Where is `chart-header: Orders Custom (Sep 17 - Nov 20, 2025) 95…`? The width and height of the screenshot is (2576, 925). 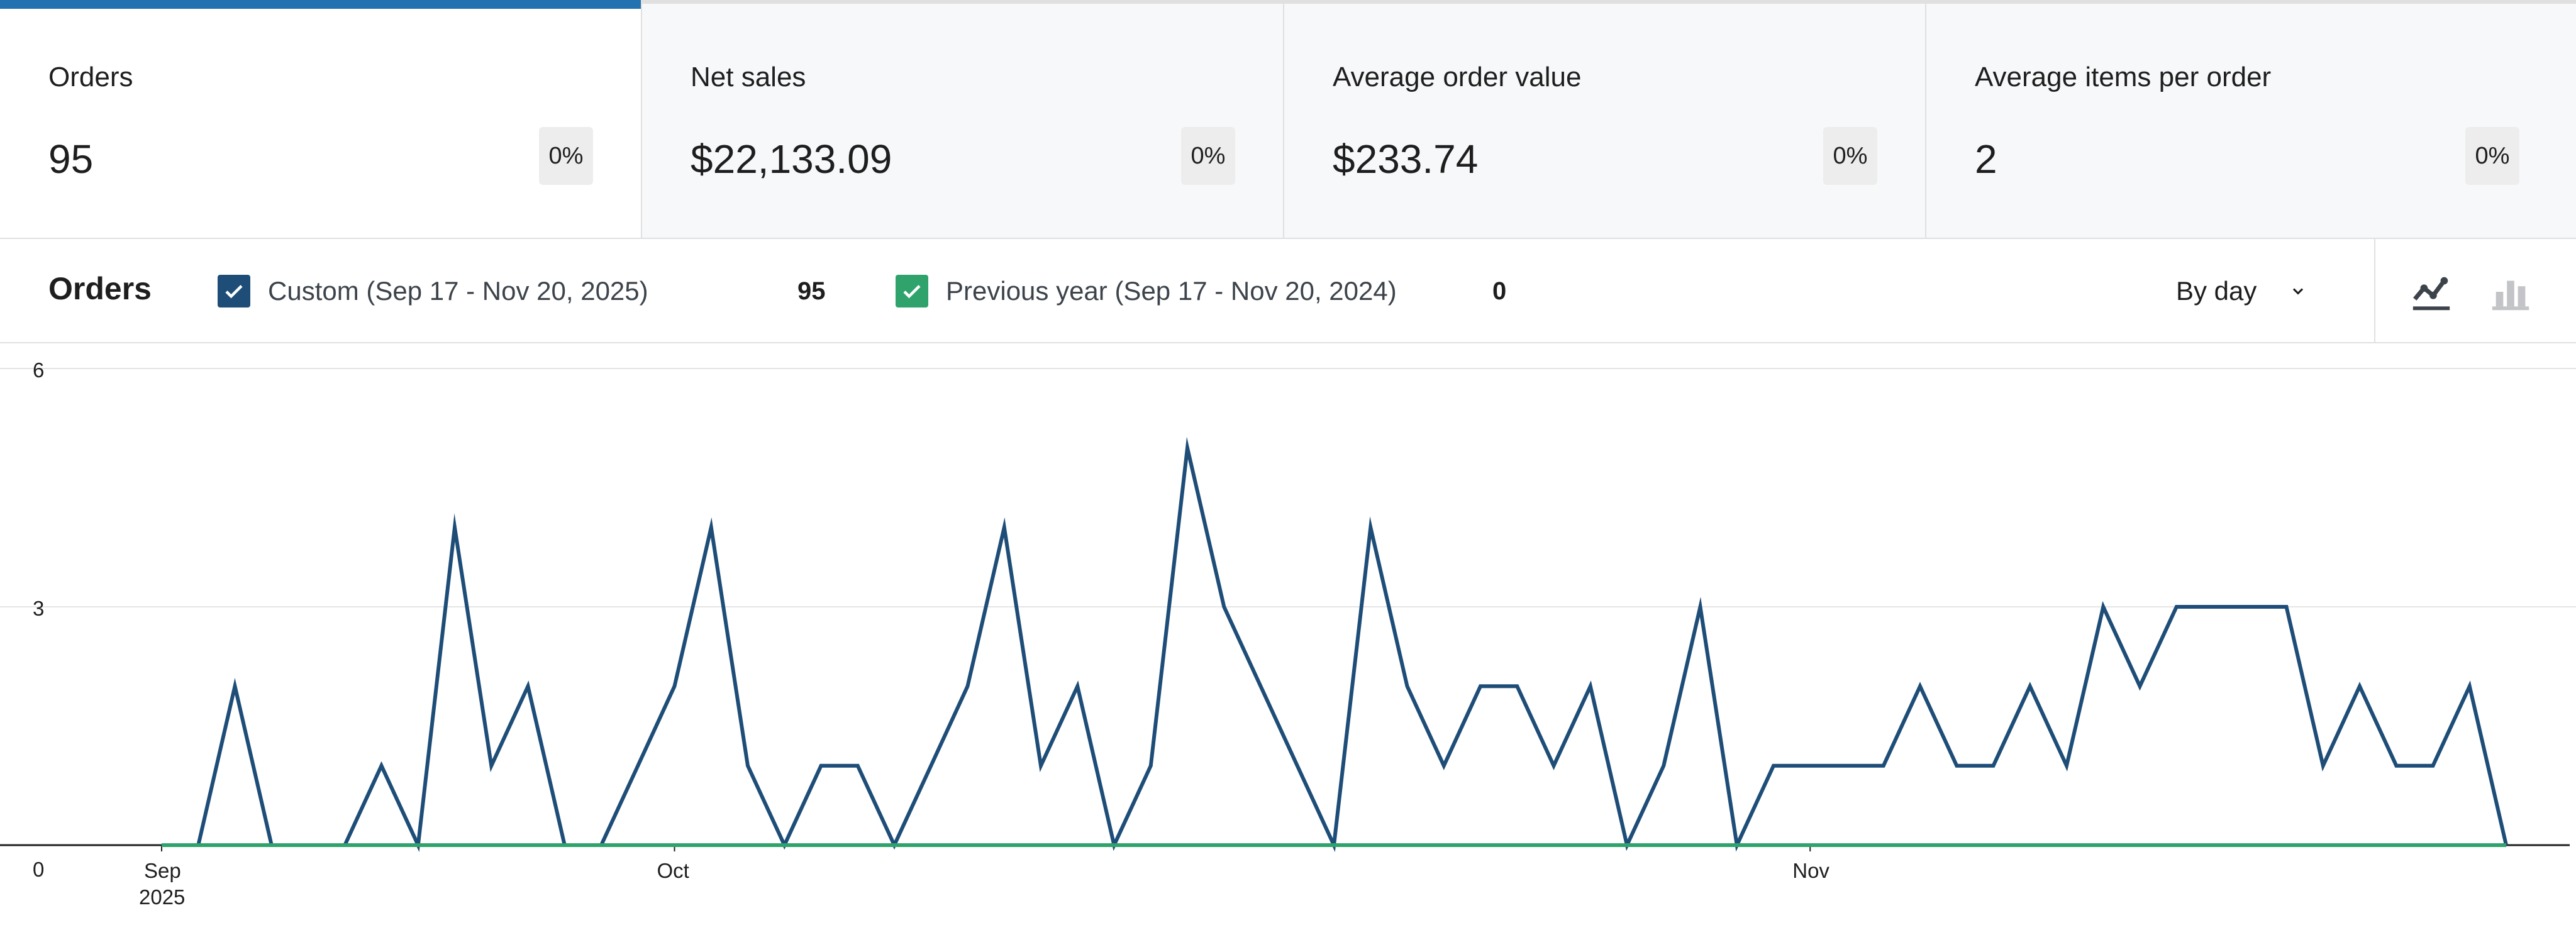
chart-header: Orders Custom (Sep 17 - Nov 20, 2025) 95… is located at coordinates (1288, 291).